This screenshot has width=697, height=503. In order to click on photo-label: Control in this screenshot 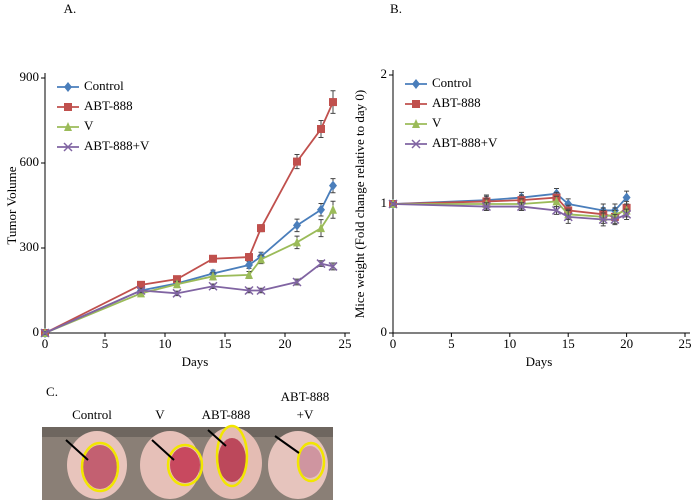, I will do `click(92, 414)`.